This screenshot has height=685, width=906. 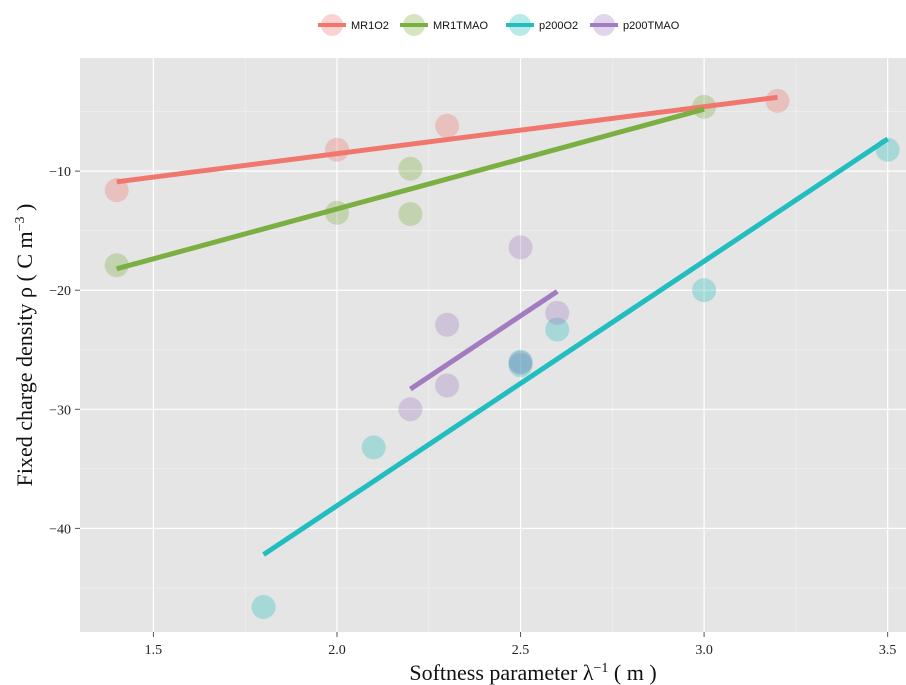 I want to click on legend: MR1O2 MR1TMAO p200O2 p200TMAO, so click(x=499, y=25).